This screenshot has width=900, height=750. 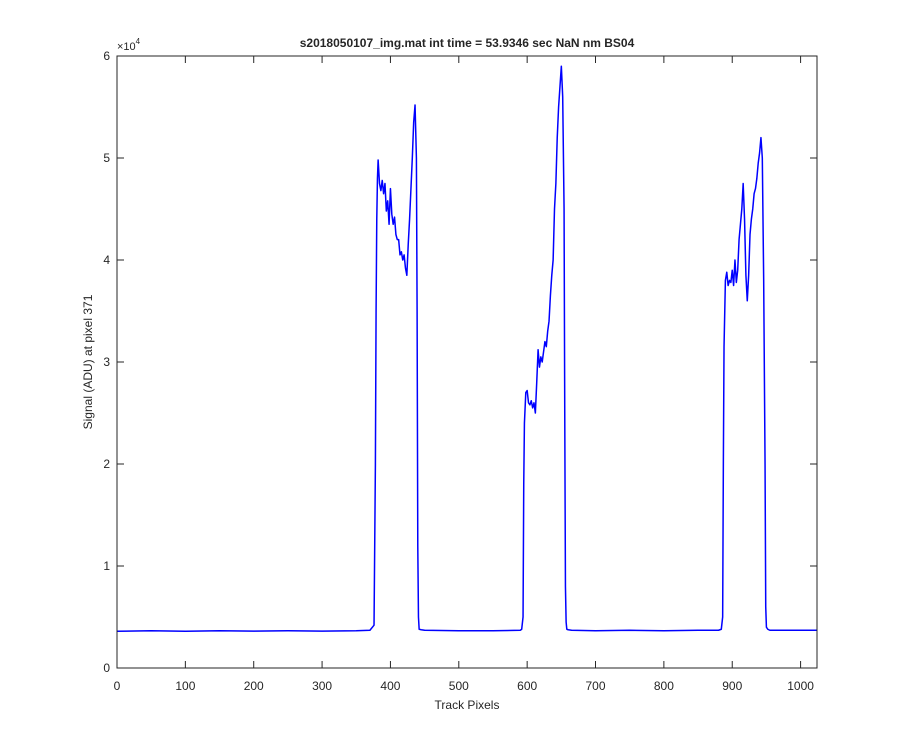 I want to click on y-exponent-power: 4, so click(x=138, y=41).